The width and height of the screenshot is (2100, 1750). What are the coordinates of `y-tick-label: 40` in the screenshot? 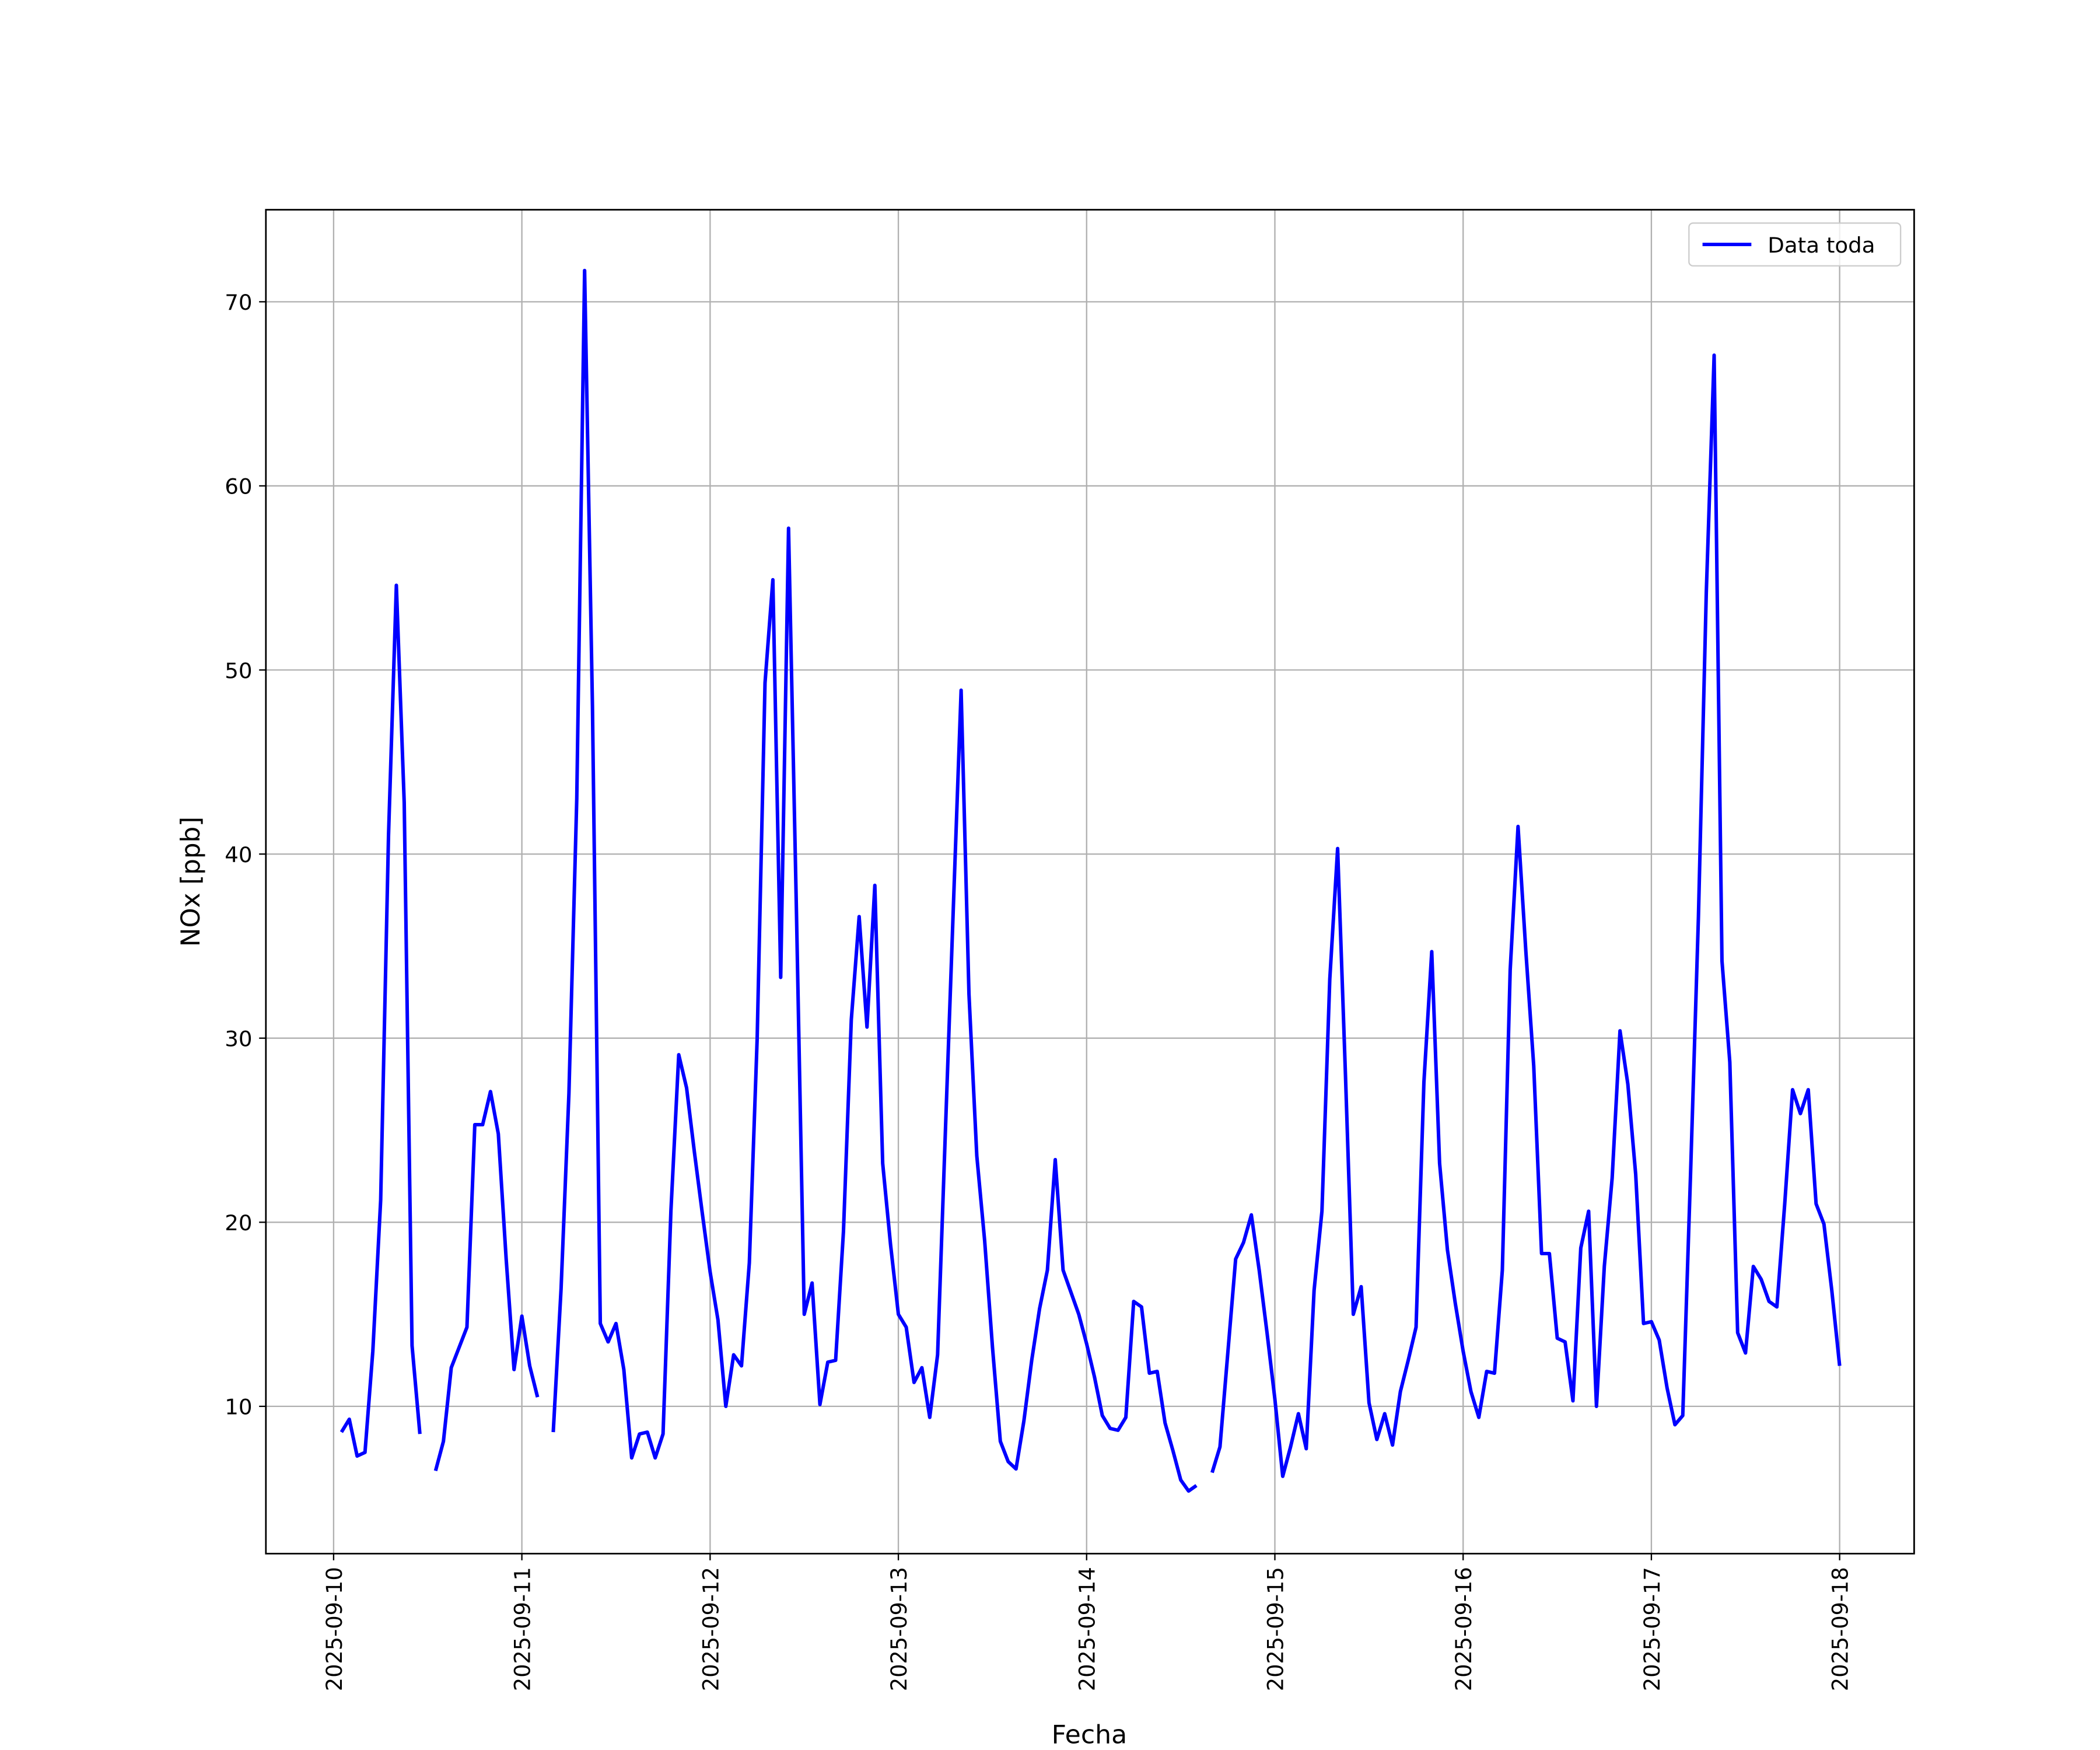 It's located at (238, 854).